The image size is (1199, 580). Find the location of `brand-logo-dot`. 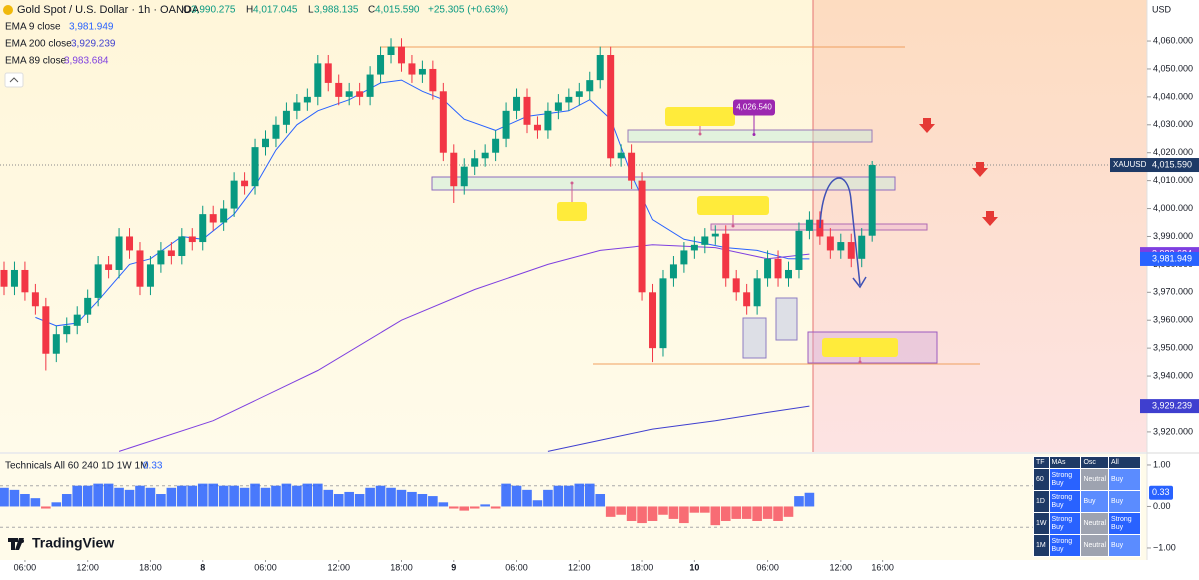

brand-logo-dot is located at coordinates (22, 541).